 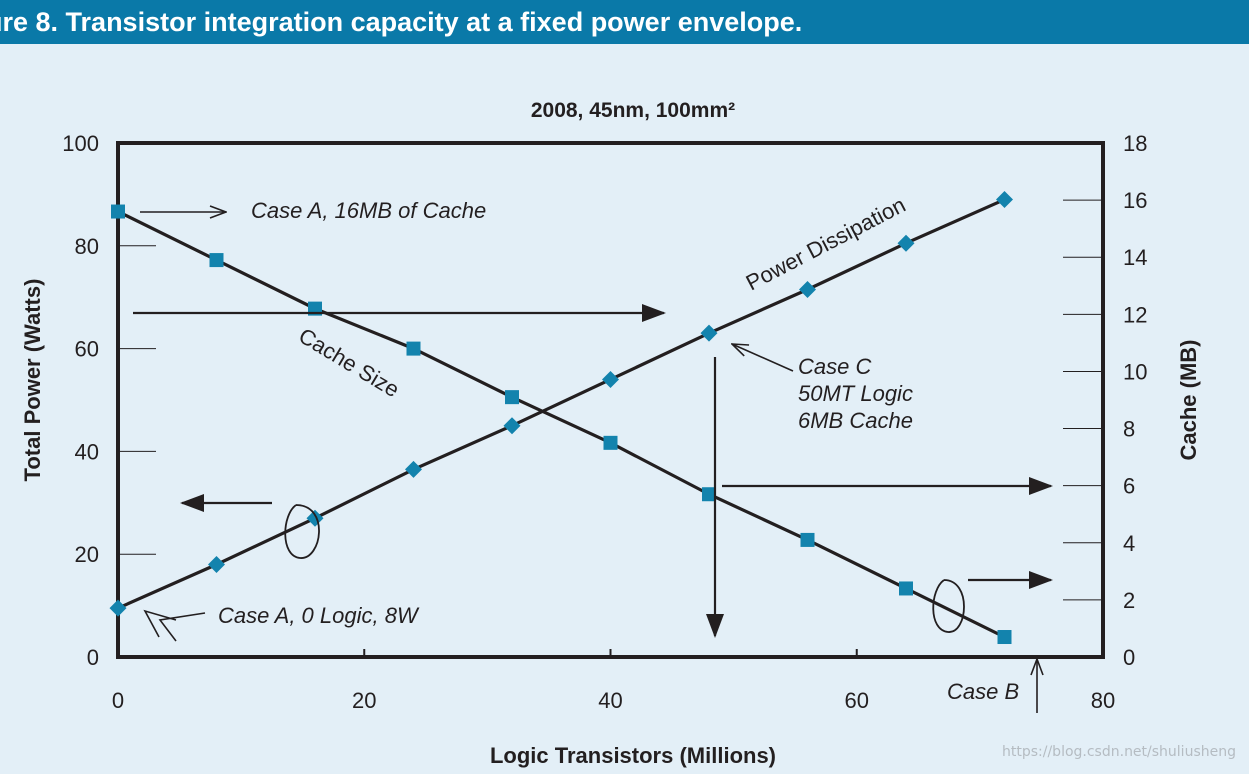 I want to click on case-a-cache-label: Case A, 16MB of Cache, so click(x=368, y=210).